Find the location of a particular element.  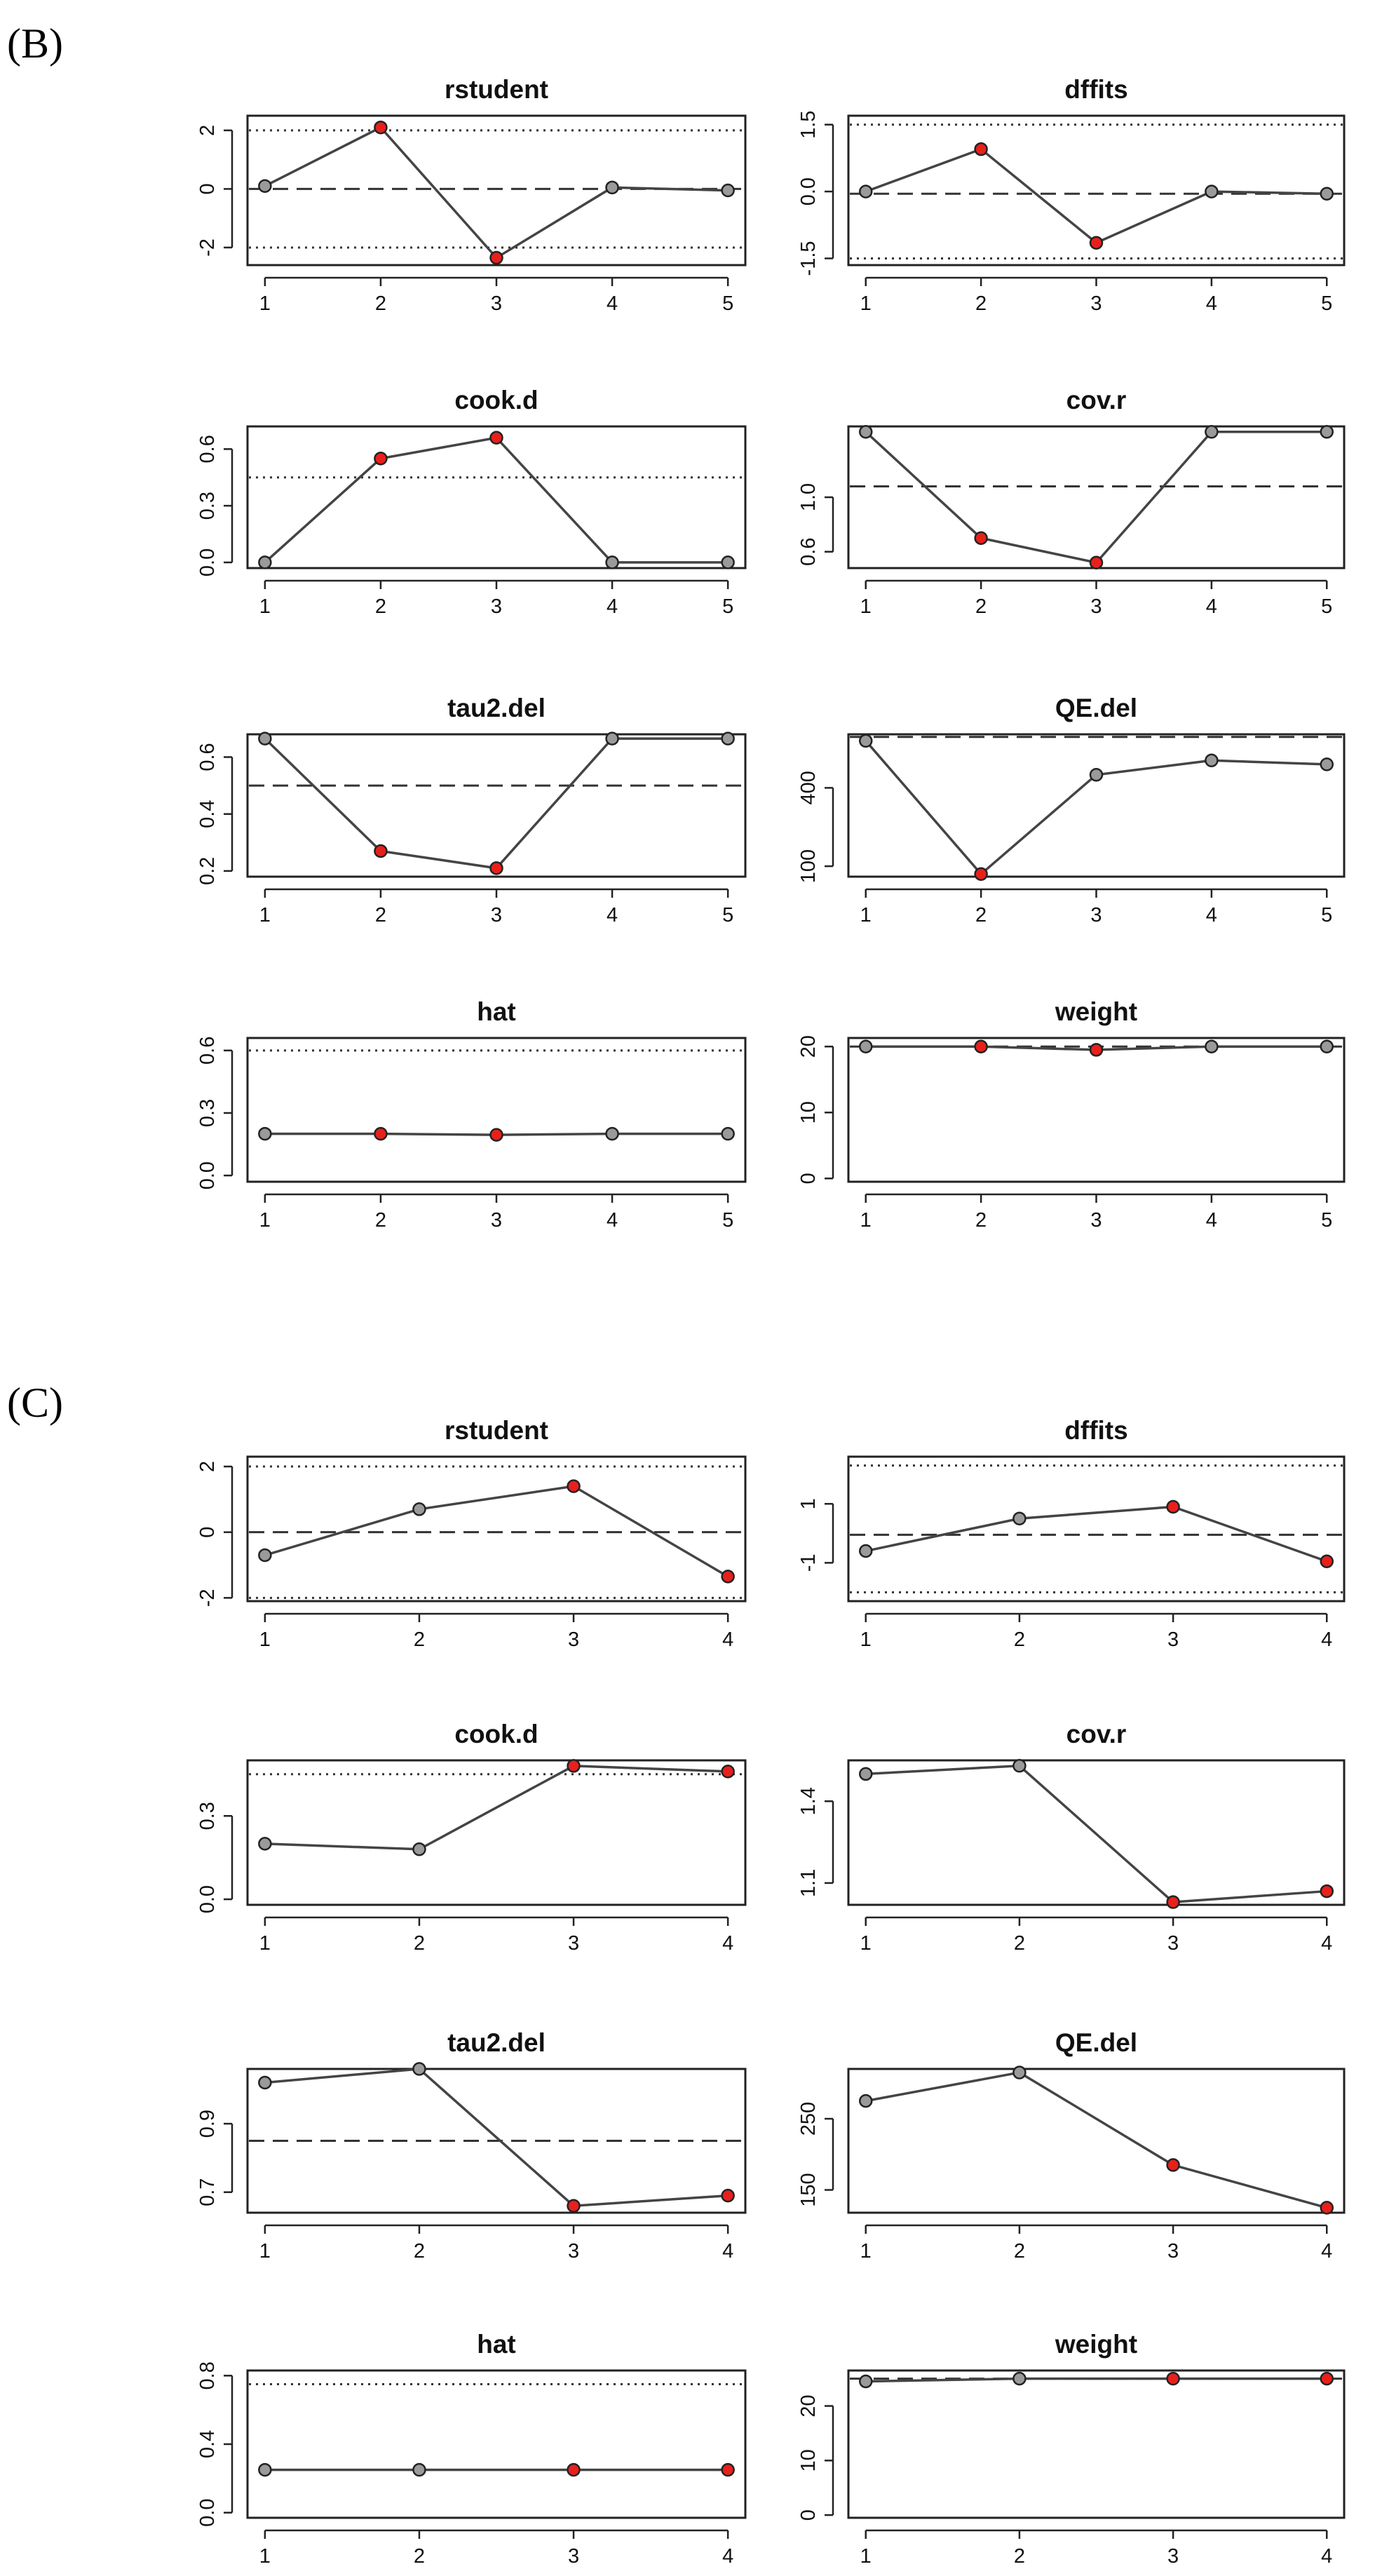

plot-c-QE-del: QE.del 1 2 3 4 150 250 is located at coordinates (1071, 2145).